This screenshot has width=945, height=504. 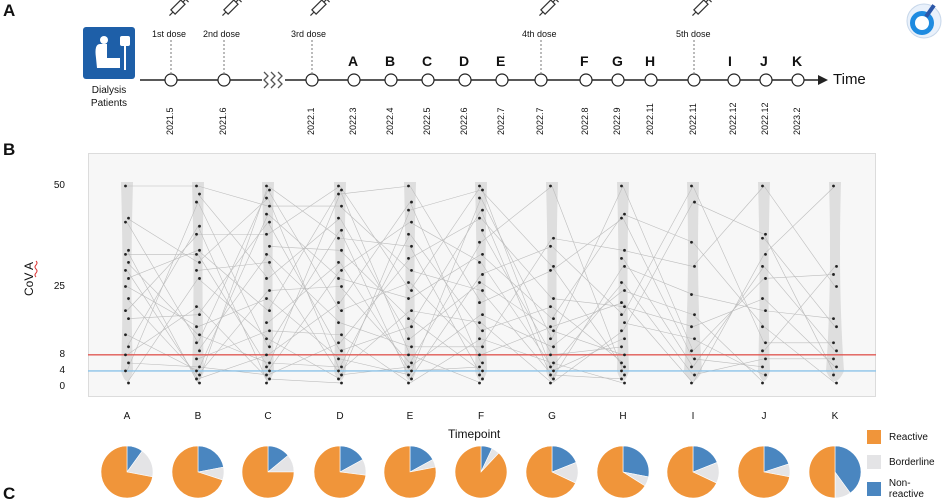 What do you see at coordinates (617, 61) in the screenshot?
I see `timepoint-letter: G` at bounding box center [617, 61].